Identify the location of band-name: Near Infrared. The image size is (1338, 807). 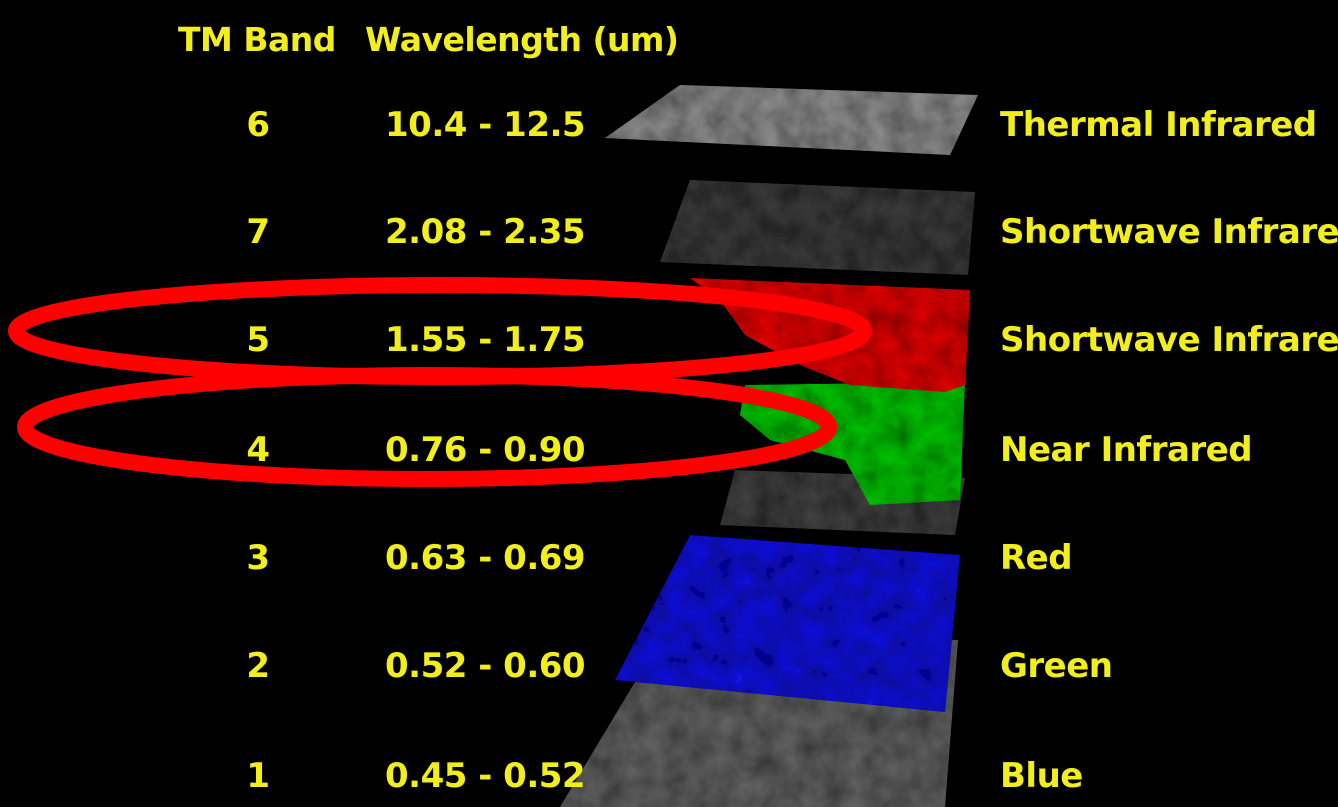
(1126, 450).